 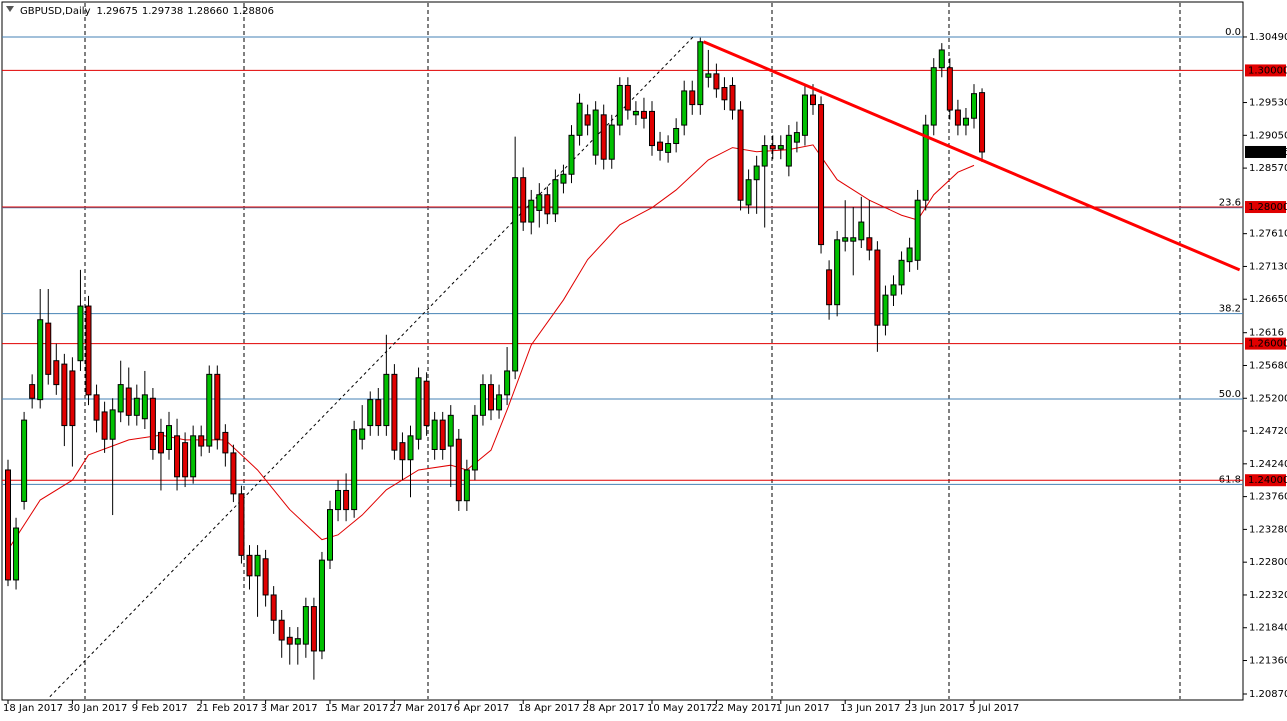 What do you see at coordinates (1268, 464) in the screenshot?
I see `y-tick-label: 1.24240` at bounding box center [1268, 464].